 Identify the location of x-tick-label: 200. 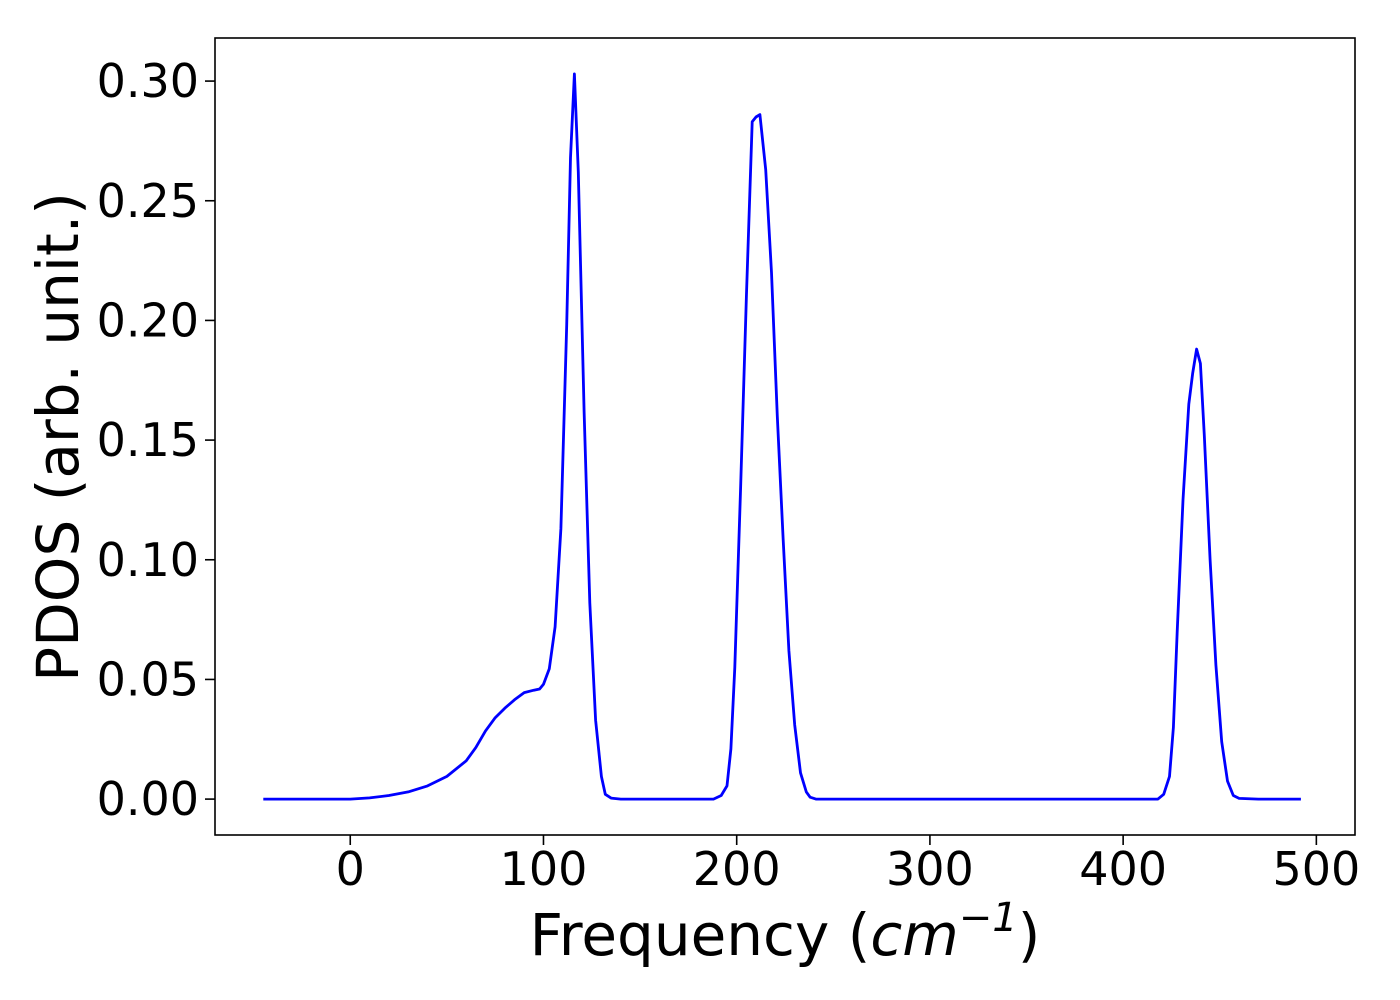
(737, 869).